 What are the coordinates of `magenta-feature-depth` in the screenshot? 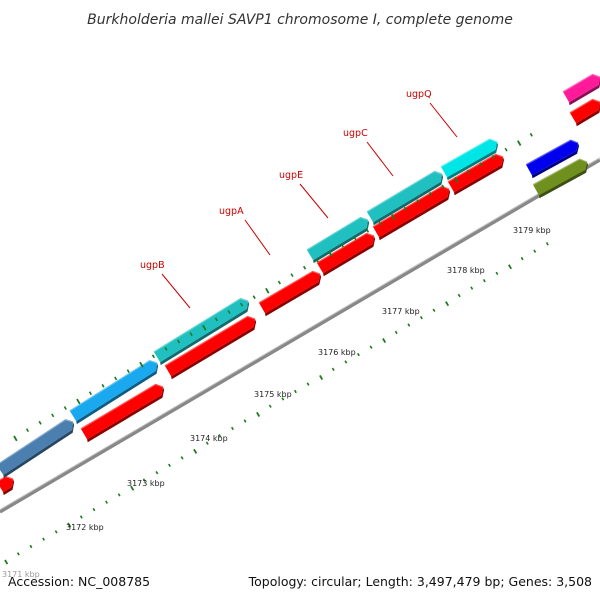 It's located at (584, 91).